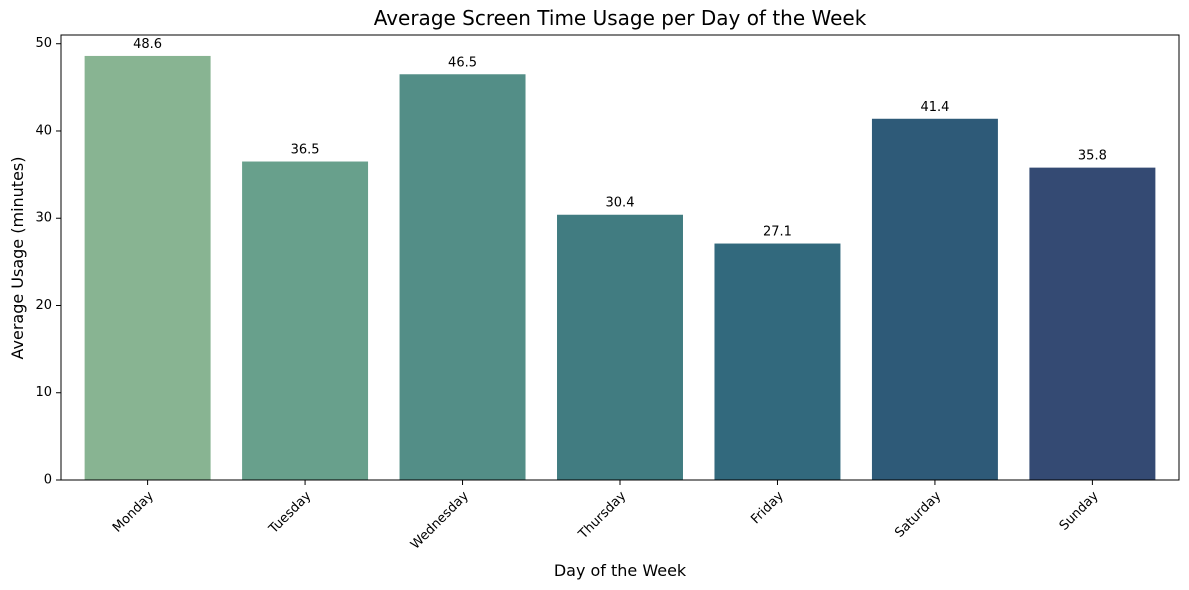 The width and height of the screenshot is (1189, 590). Describe the element at coordinates (620, 203) in the screenshot. I see `value-label-thursday: 30.4` at that location.